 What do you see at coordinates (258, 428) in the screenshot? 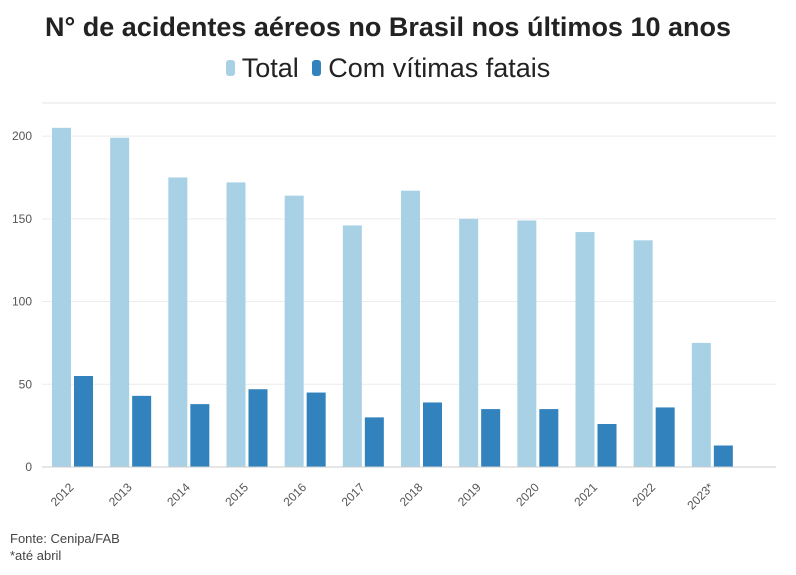
I see `bar-fatal-2015` at bounding box center [258, 428].